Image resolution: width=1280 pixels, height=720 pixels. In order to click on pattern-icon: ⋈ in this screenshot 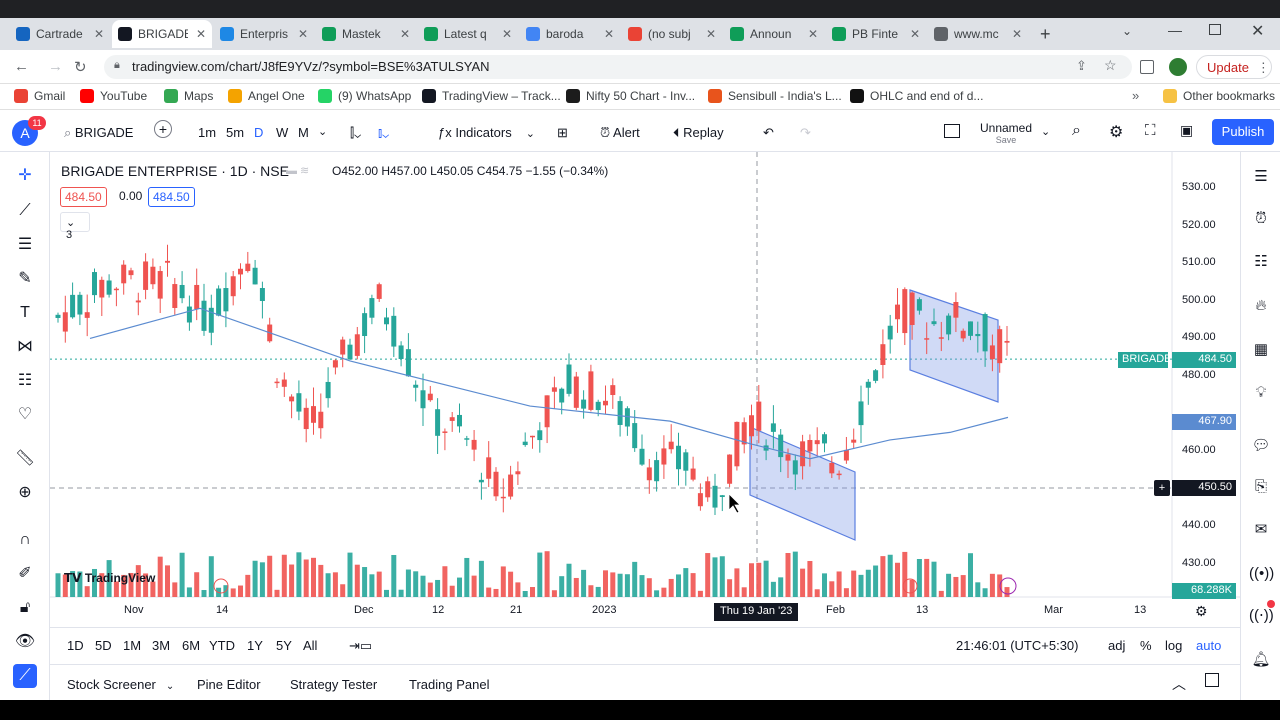, I will do `click(25, 346)`.